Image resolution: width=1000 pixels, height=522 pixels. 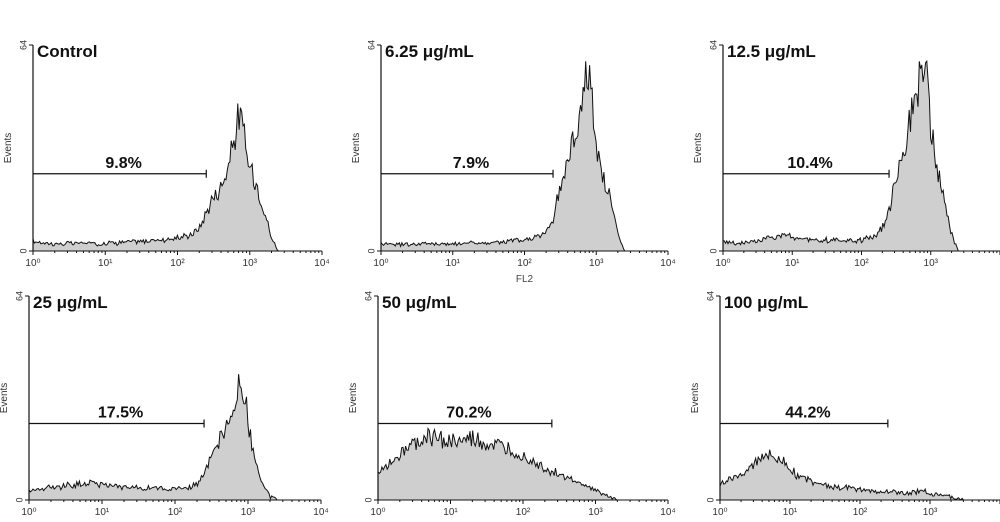 I want to click on panel-title: 25 μg/mL, so click(x=70, y=302).